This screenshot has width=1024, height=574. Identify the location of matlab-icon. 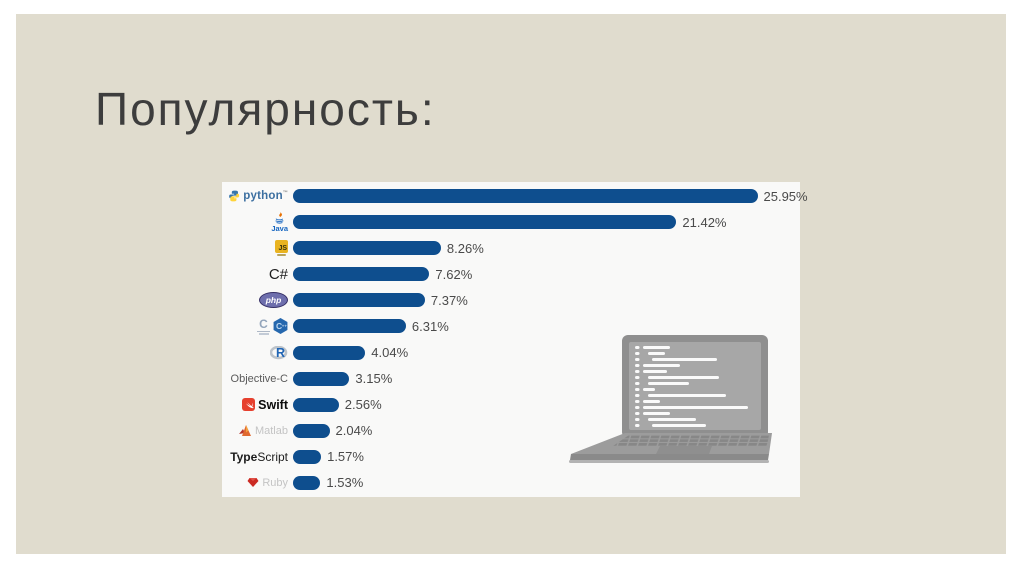
(244, 431).